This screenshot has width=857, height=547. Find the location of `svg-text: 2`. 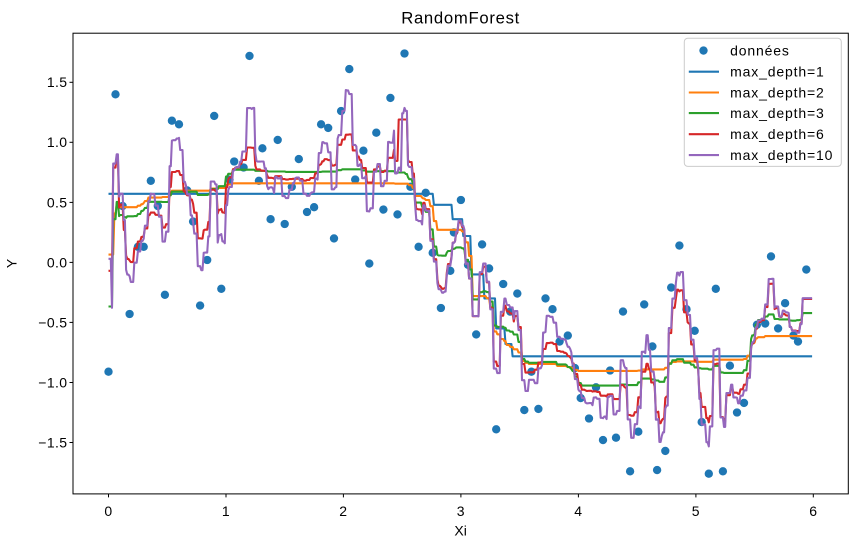

svg-text: 2 is located at coordinates (343, 511).